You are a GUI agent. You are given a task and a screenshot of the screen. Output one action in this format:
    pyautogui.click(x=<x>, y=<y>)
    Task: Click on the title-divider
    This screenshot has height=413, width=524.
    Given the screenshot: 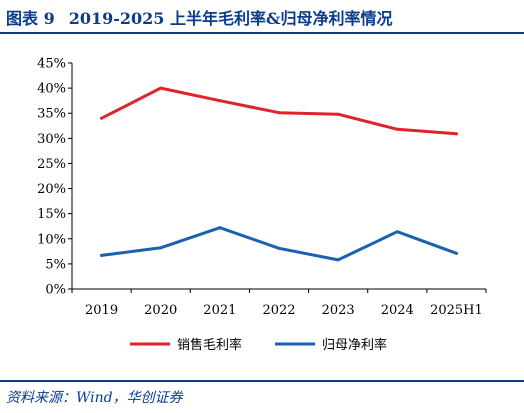 What is the action you would take?
    pyautogui.click(x=262, y=33)
    